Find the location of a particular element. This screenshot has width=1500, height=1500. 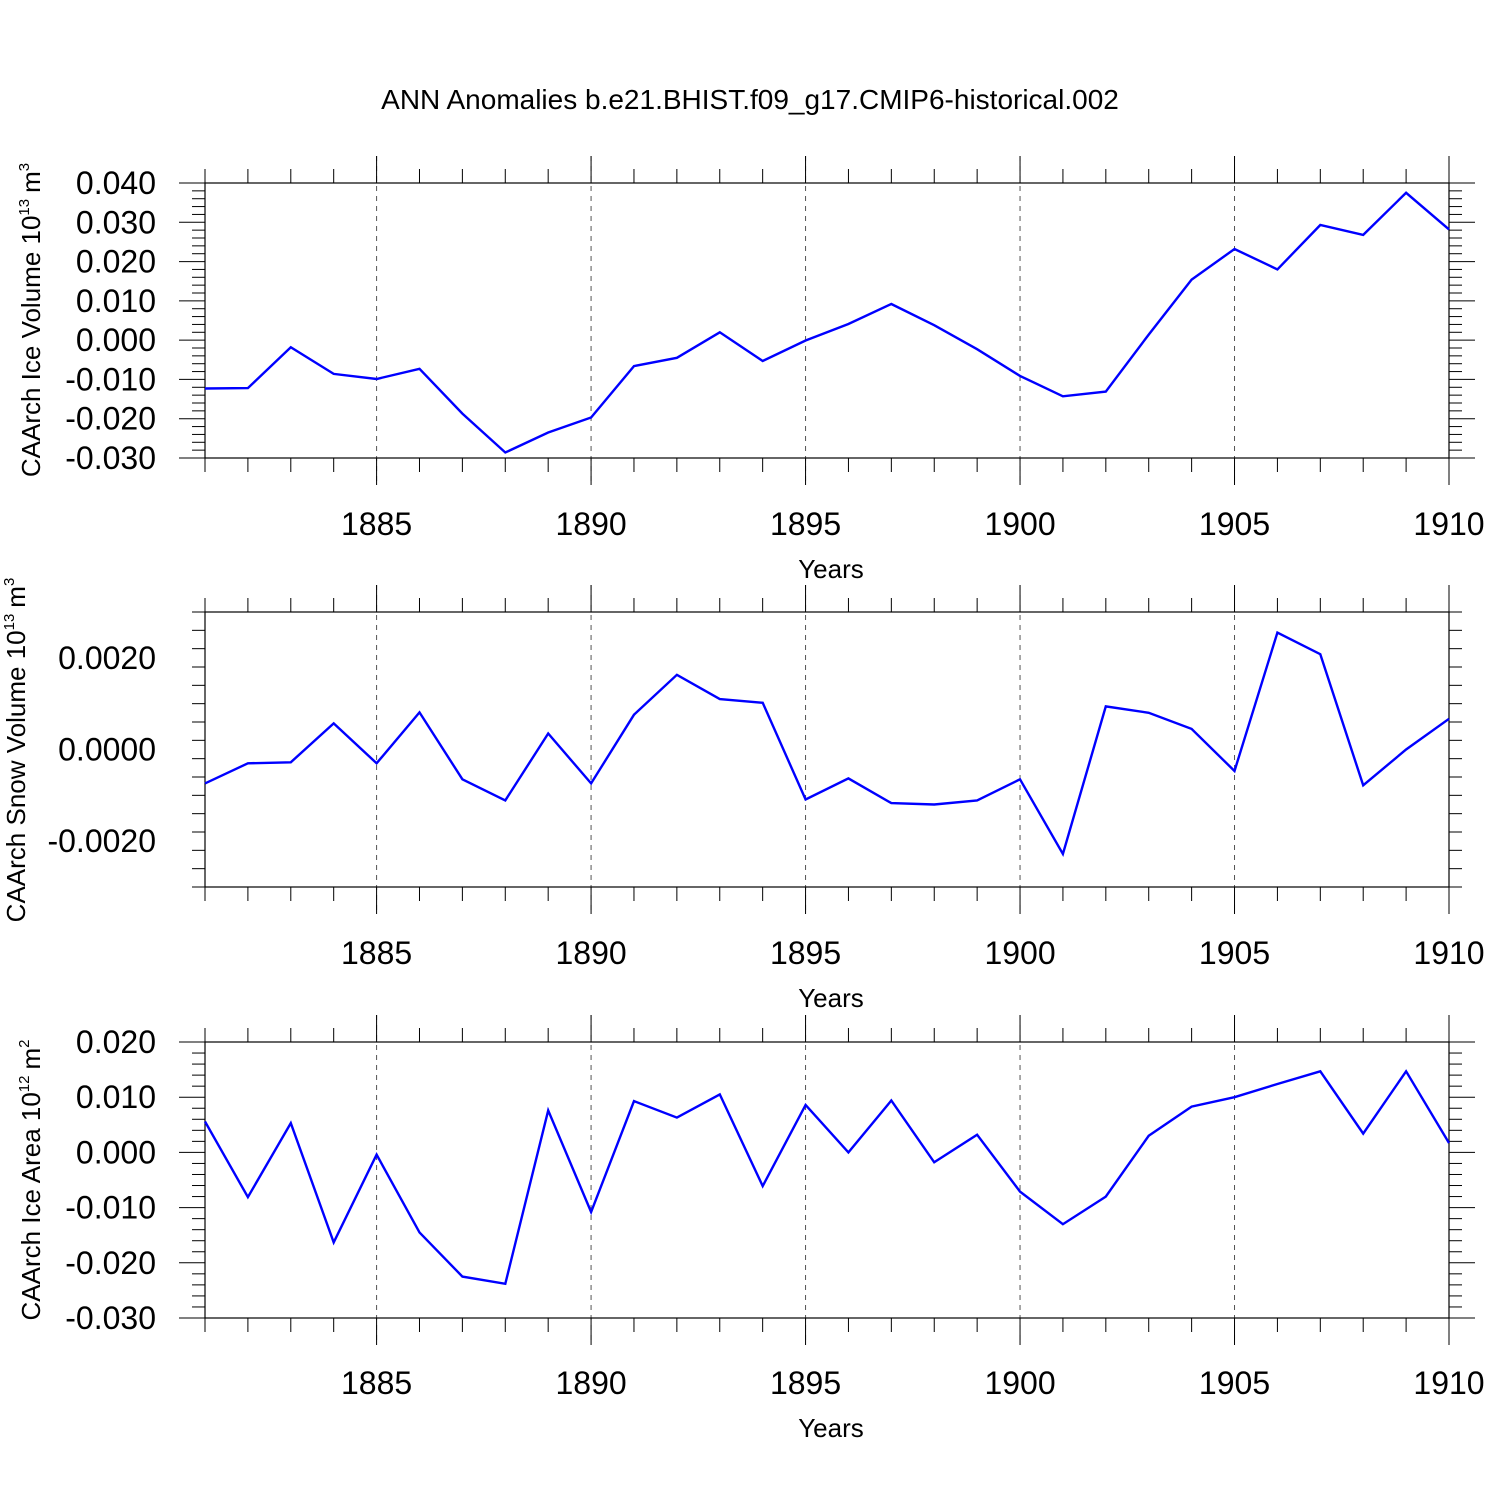

y-axis-label: CAArch Ice Area 1012 m2 is located at coordinates (31, 1179).